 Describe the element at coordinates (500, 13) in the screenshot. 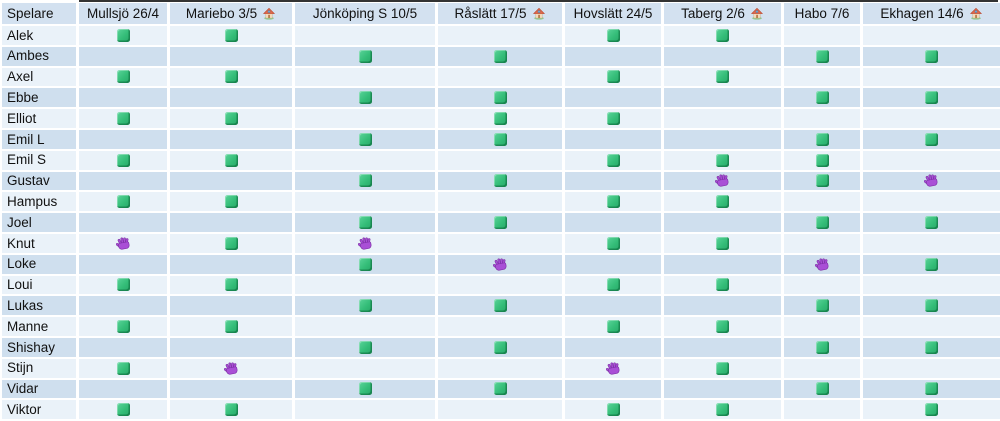

I see `column-header-match: Råslätt 17/5` at that location.